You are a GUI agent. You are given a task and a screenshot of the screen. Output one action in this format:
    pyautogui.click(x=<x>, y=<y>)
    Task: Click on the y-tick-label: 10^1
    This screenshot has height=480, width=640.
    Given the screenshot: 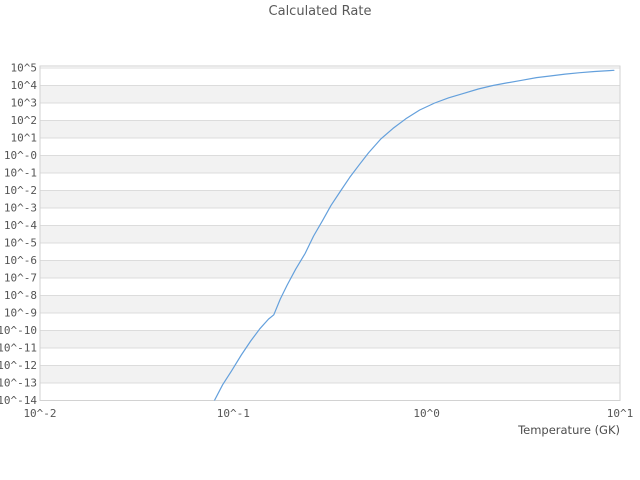 What is the action you would take?
    pyautogui.click(x=24, y=138)
    